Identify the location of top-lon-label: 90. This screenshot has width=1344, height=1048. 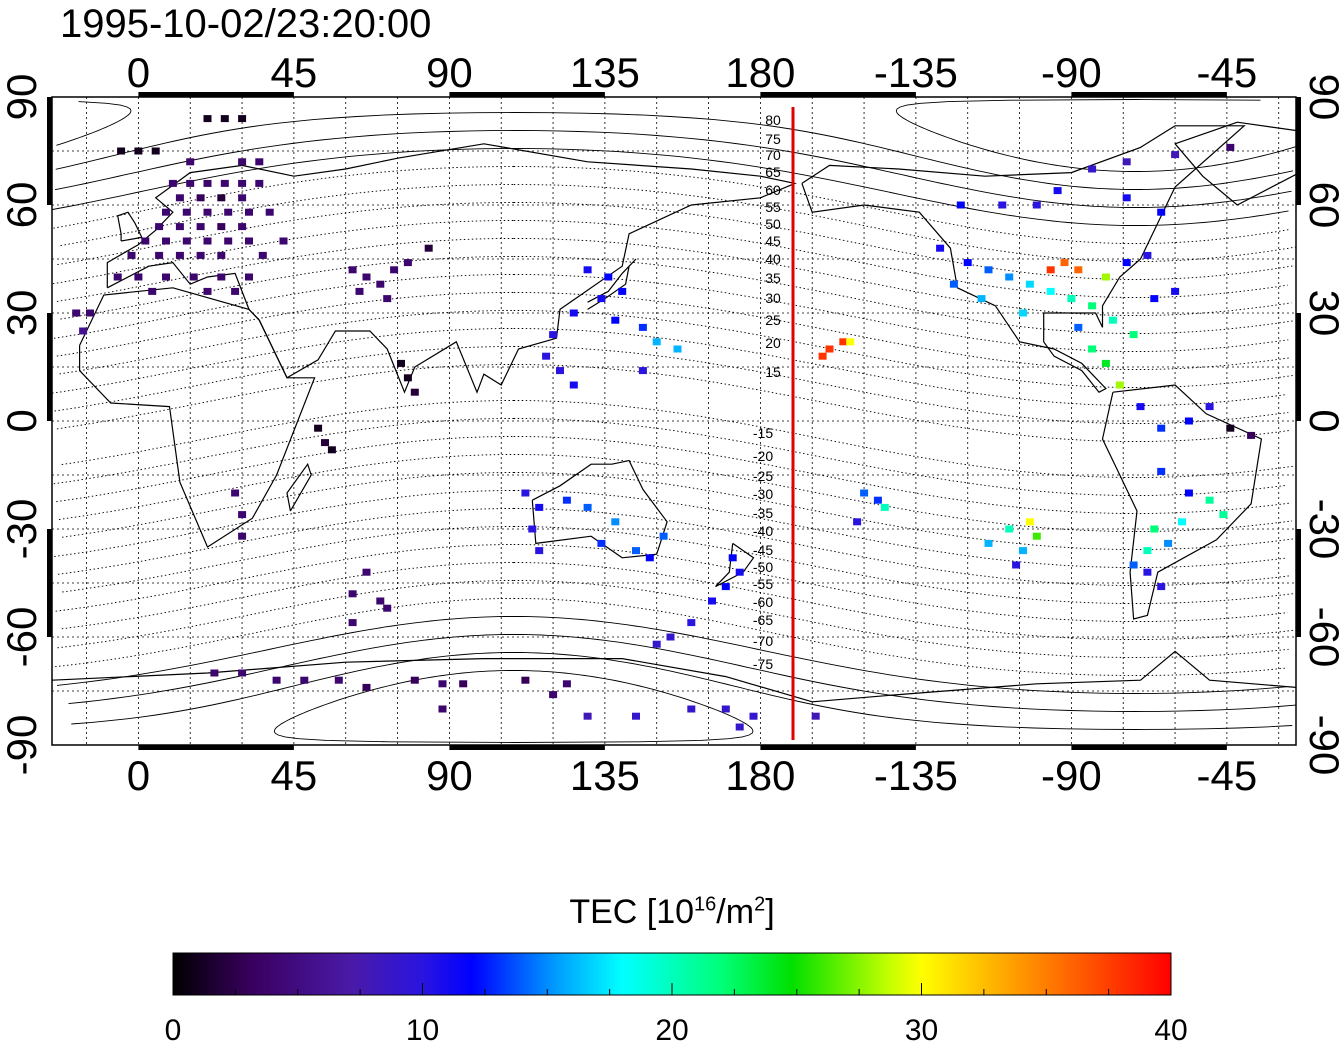
(449, 72).